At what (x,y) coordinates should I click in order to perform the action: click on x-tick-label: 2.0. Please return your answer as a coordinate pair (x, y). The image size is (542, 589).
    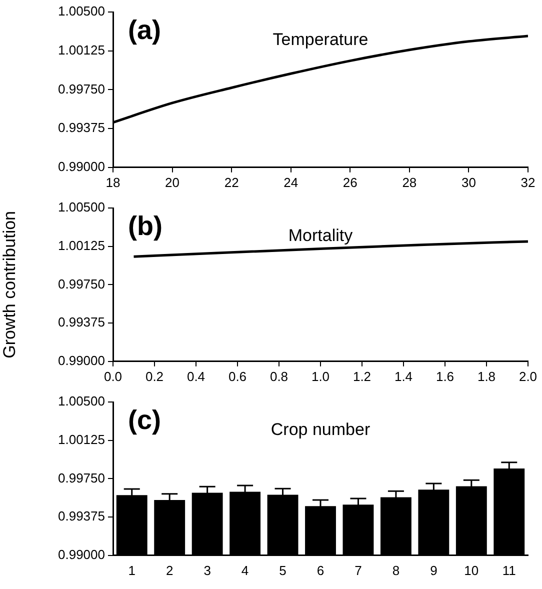
    Looking at the image, I should click on (528, 376).